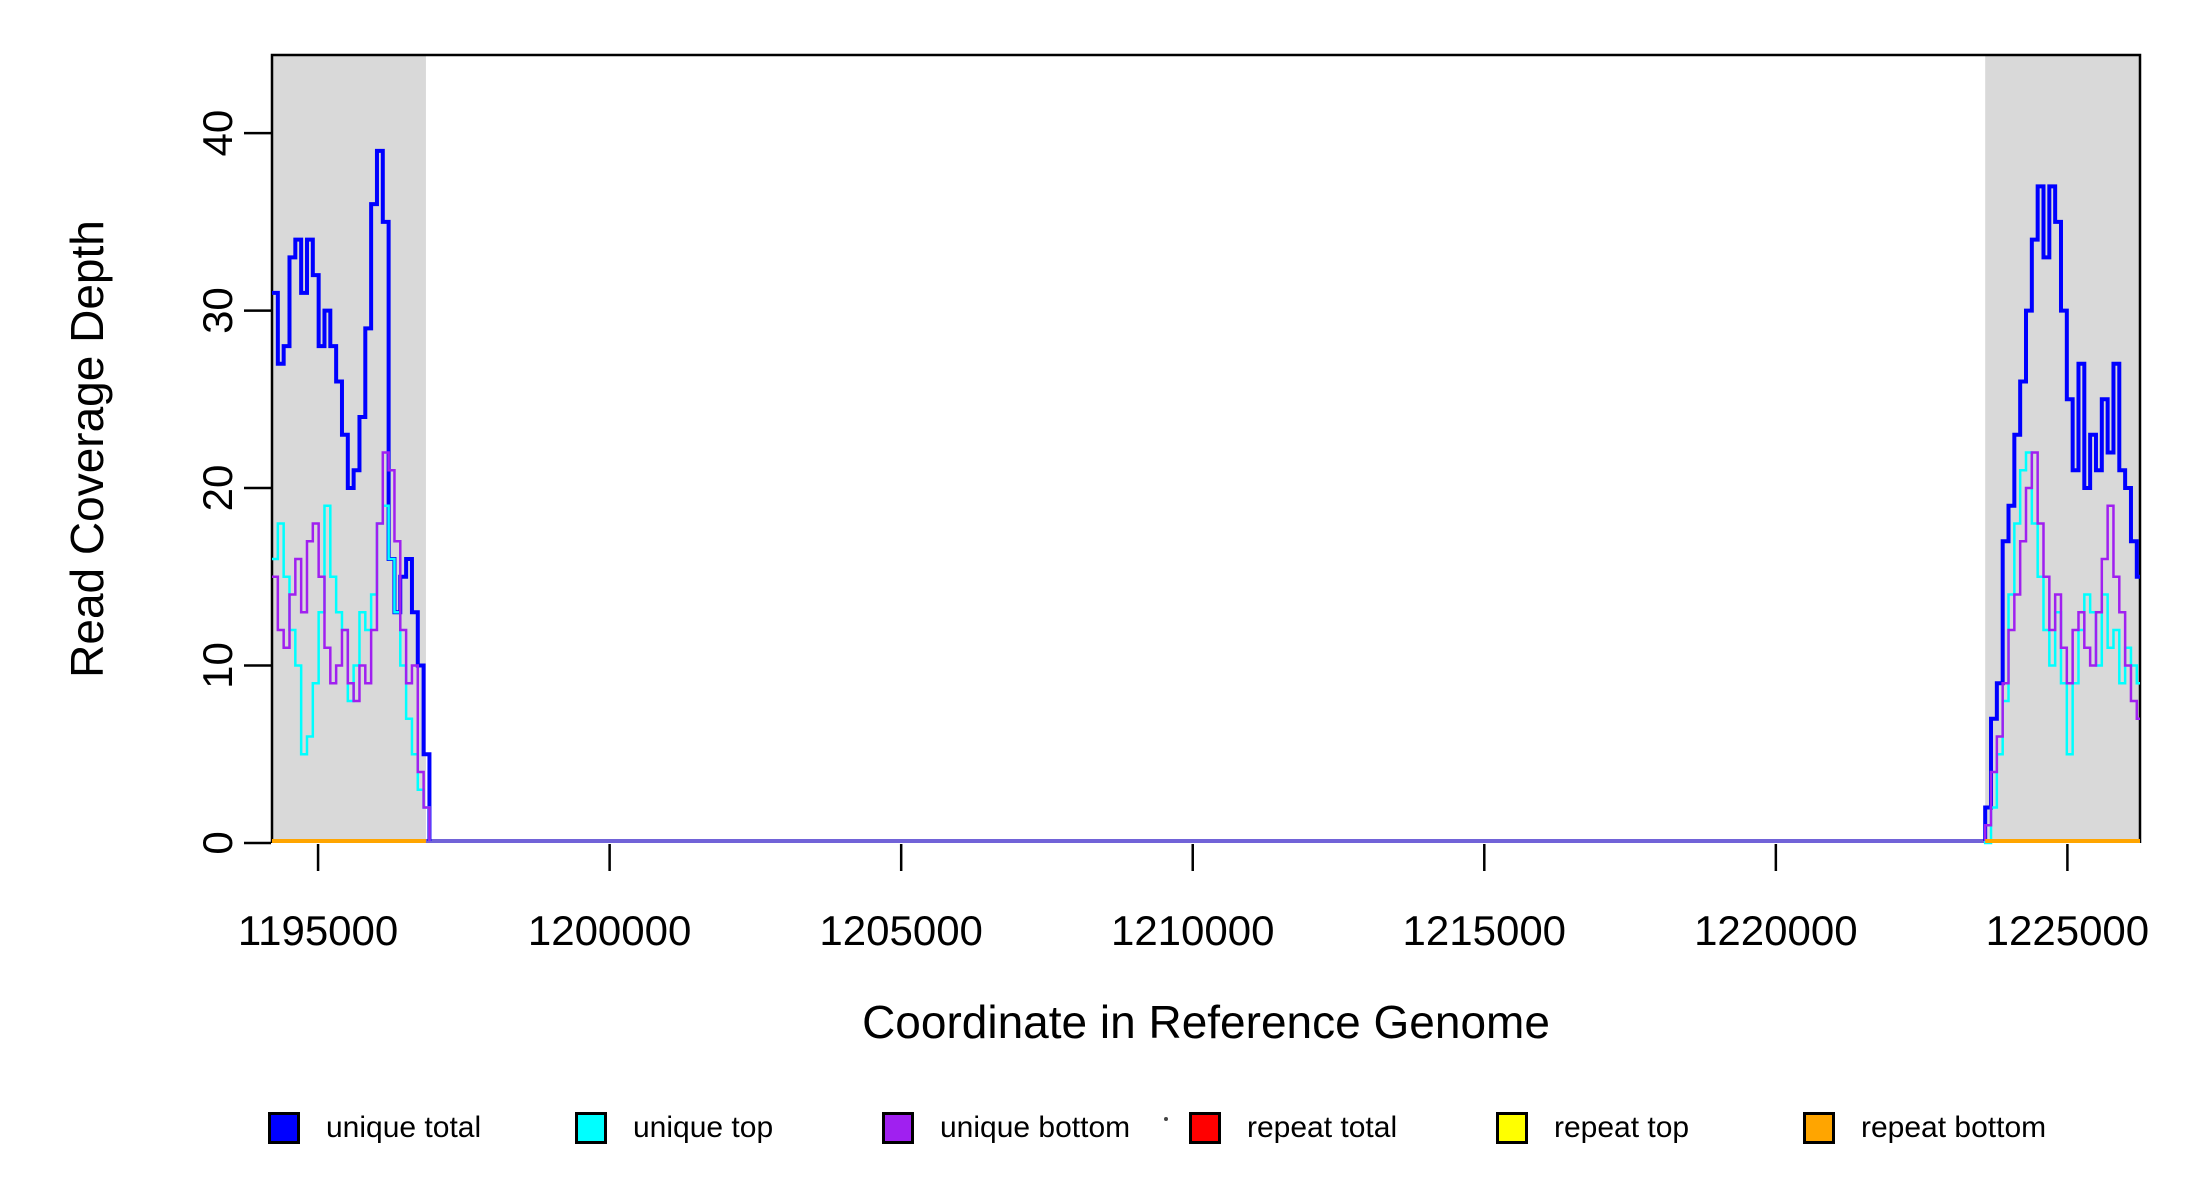  What do you see at coordinates (1776, 930) in the screenshot?
I see `x-tick-label: 1220000` at bounding box center [1776, 930].